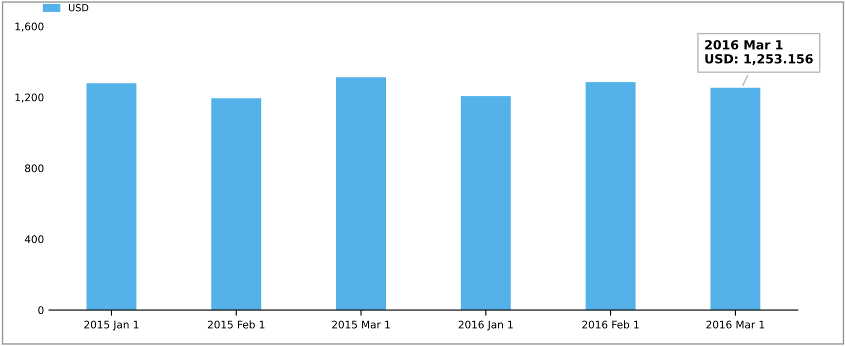 Image resolution: width=846 pixels, height=346 pixels. Describe the element at coordinates (34, 239) in the screenshot. I see `y-tick-label: 400` at that location.